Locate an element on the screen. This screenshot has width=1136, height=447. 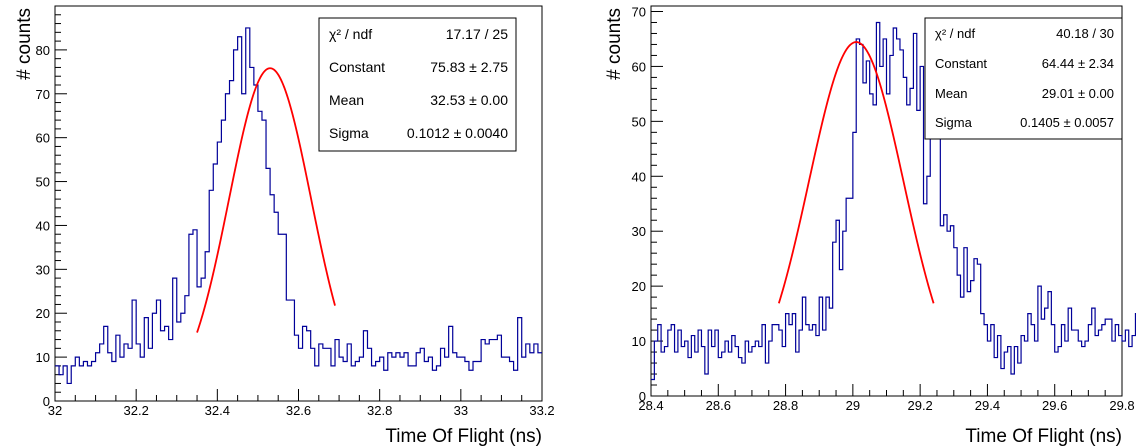
x-tick-label: 32.4 is located at coordinates (217, 410).